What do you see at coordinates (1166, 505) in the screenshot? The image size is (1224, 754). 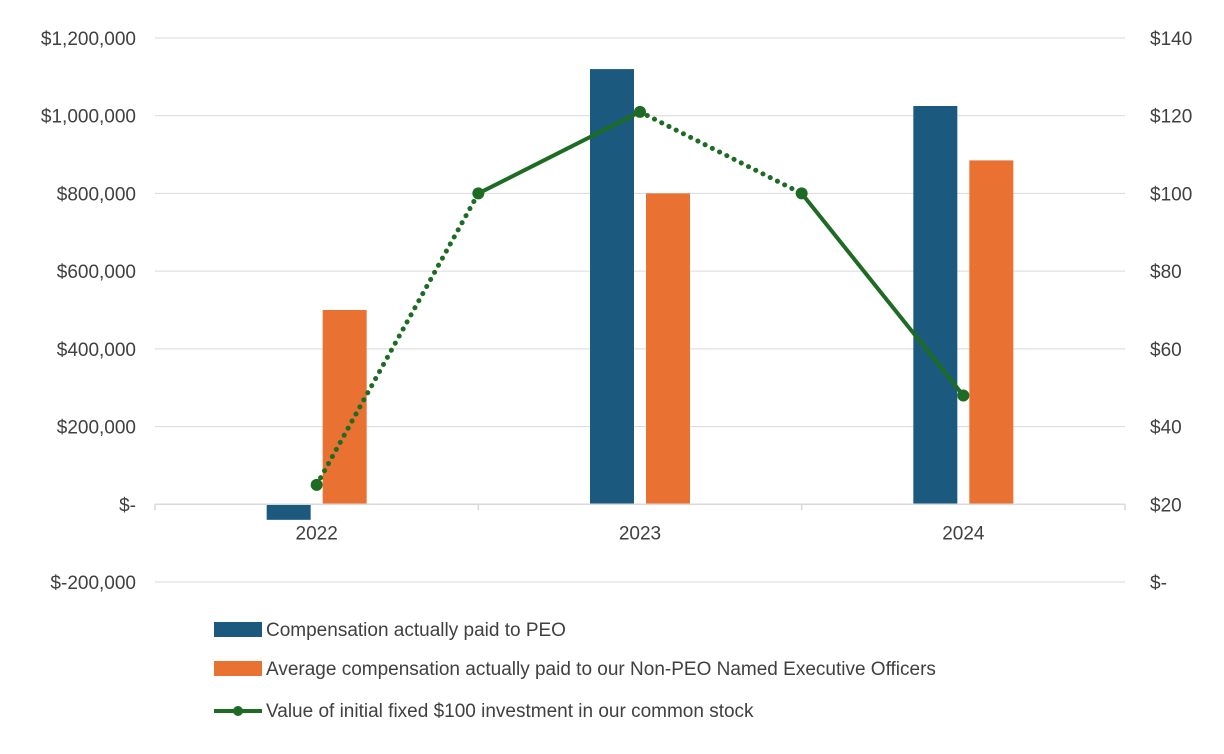 I see `right-tick-label: $20` at bounding box center [1166, 505].